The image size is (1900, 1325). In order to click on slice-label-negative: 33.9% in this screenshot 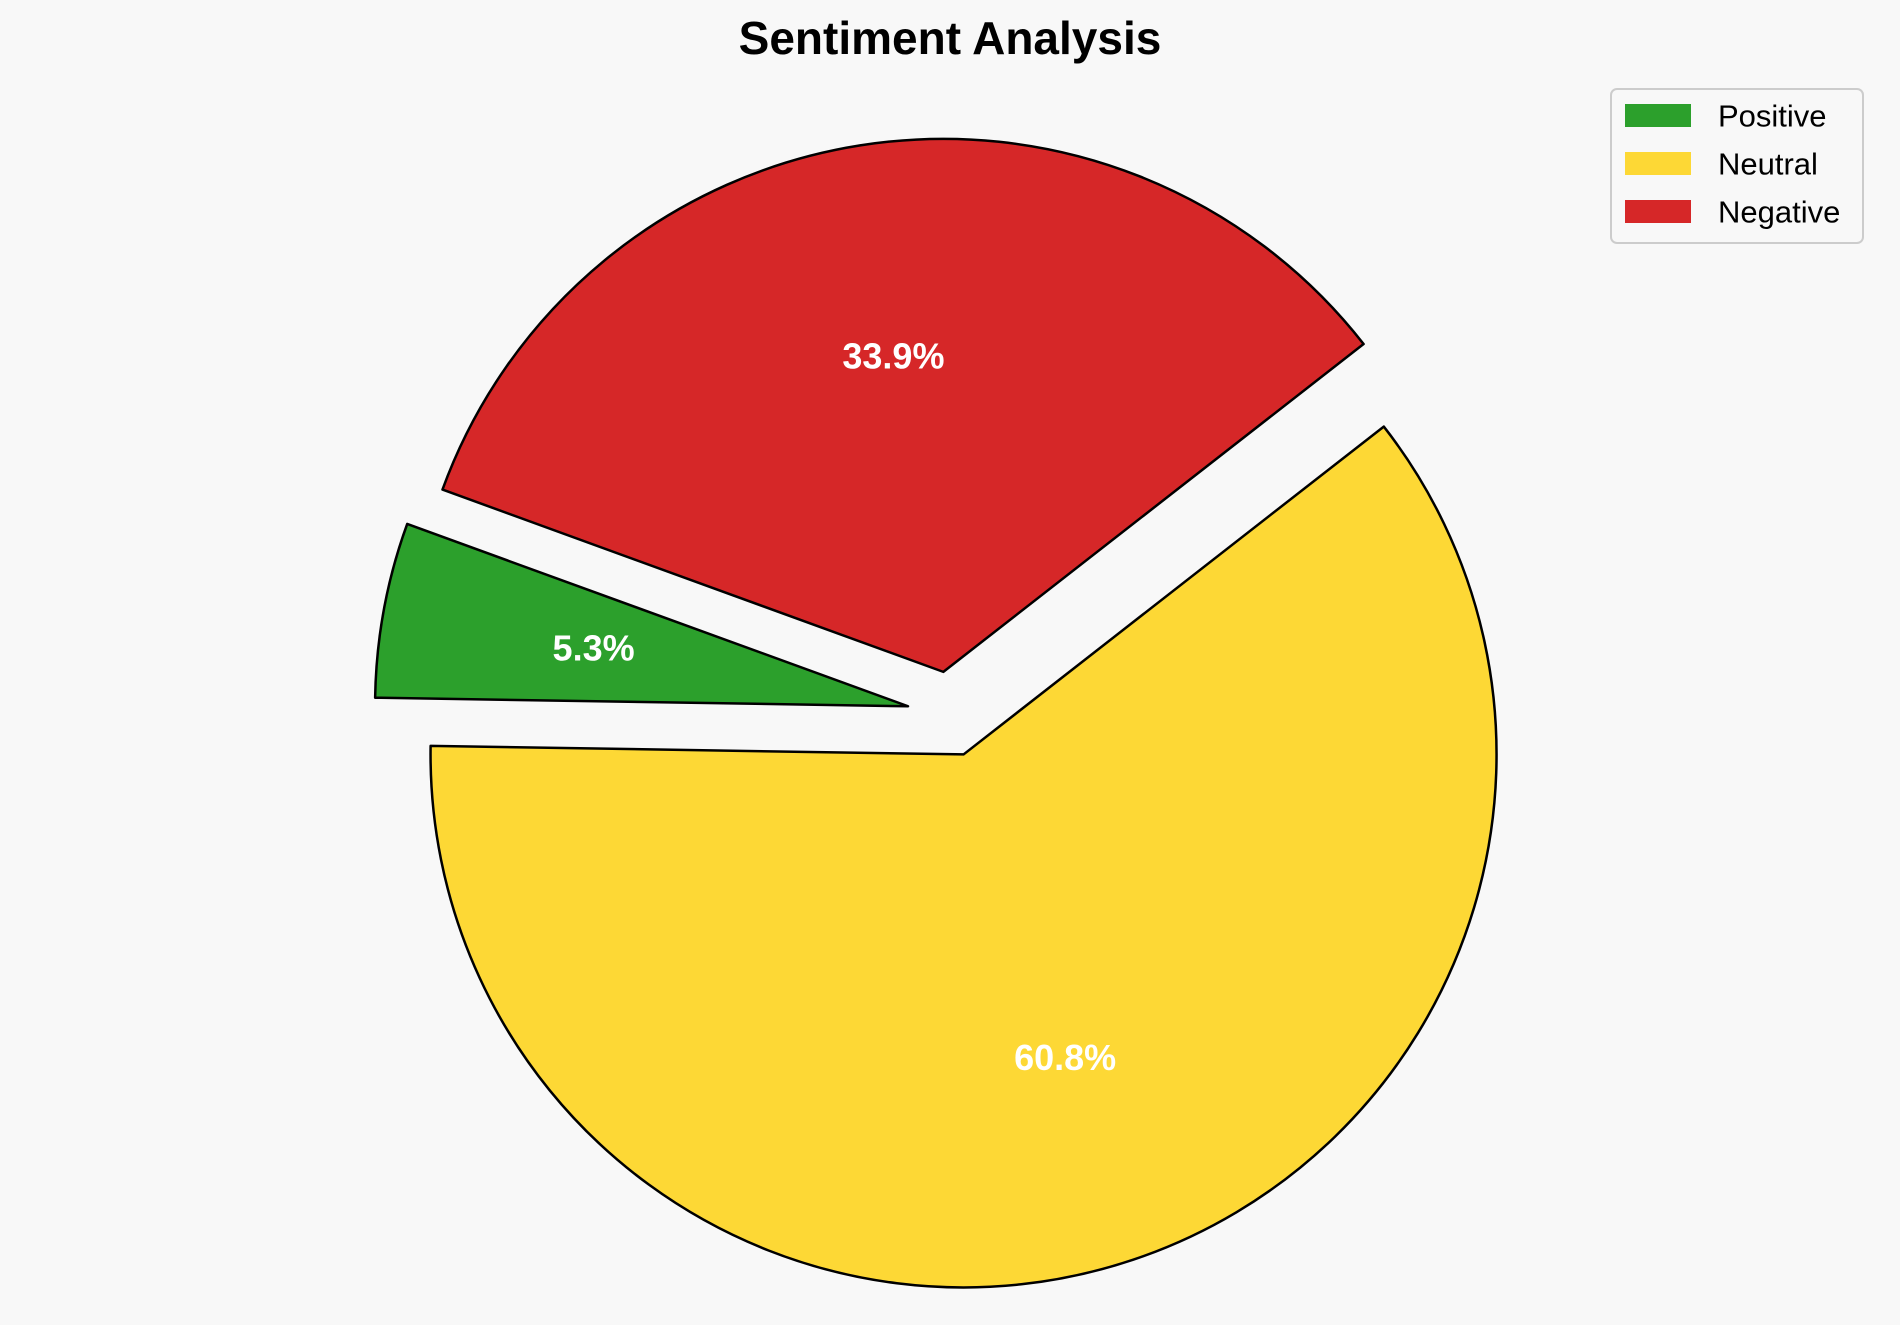, I will do `click(893, 356)`.